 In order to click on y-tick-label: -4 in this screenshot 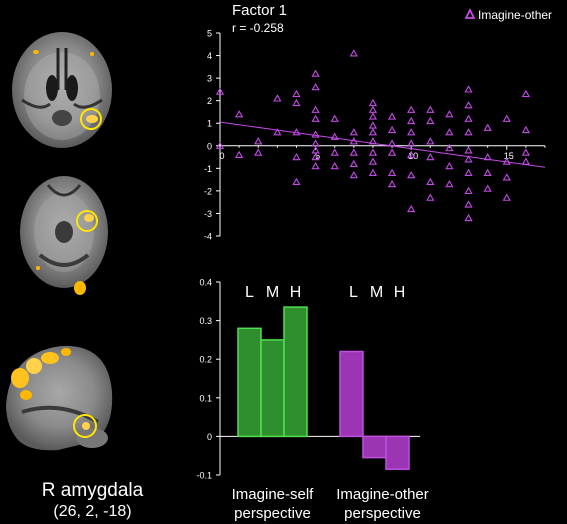, I will do `click(208, 237)`.